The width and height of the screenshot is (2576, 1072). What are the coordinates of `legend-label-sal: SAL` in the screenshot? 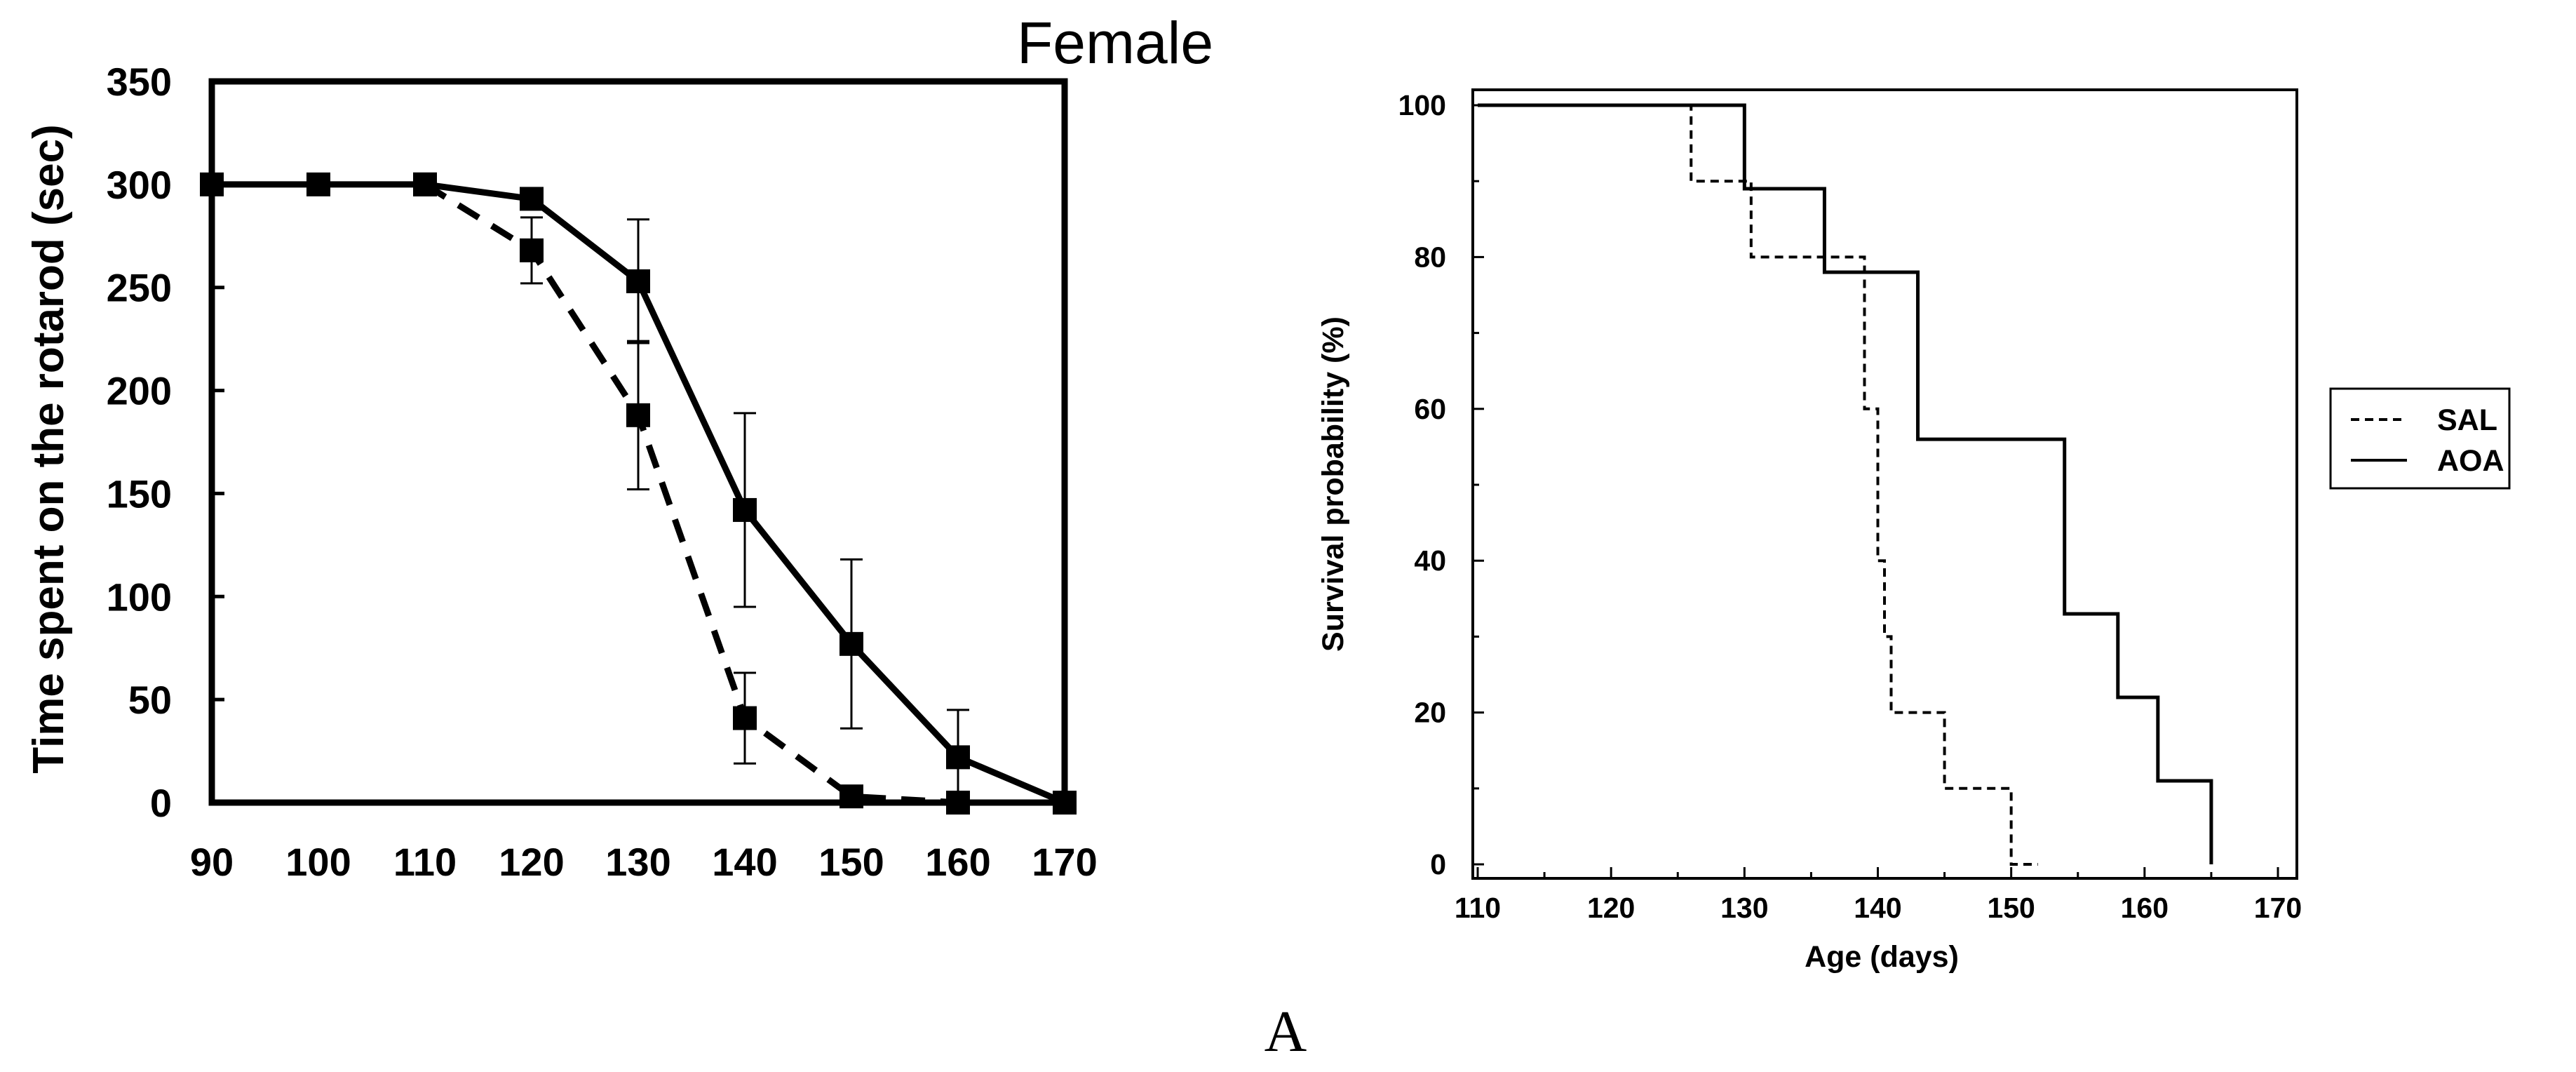 It's located at (2467, 420).